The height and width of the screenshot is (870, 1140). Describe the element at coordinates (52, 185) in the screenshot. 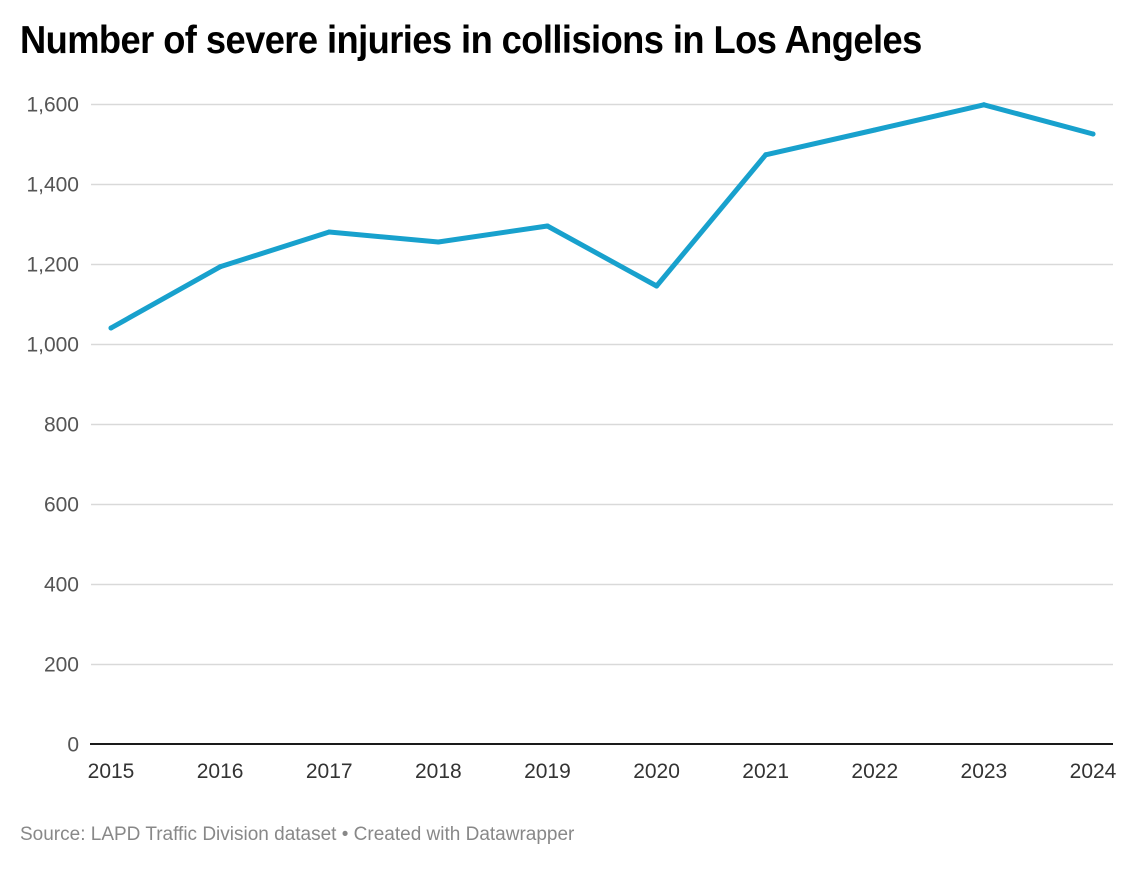

I see `y-tick-label: 1,400` at that location.